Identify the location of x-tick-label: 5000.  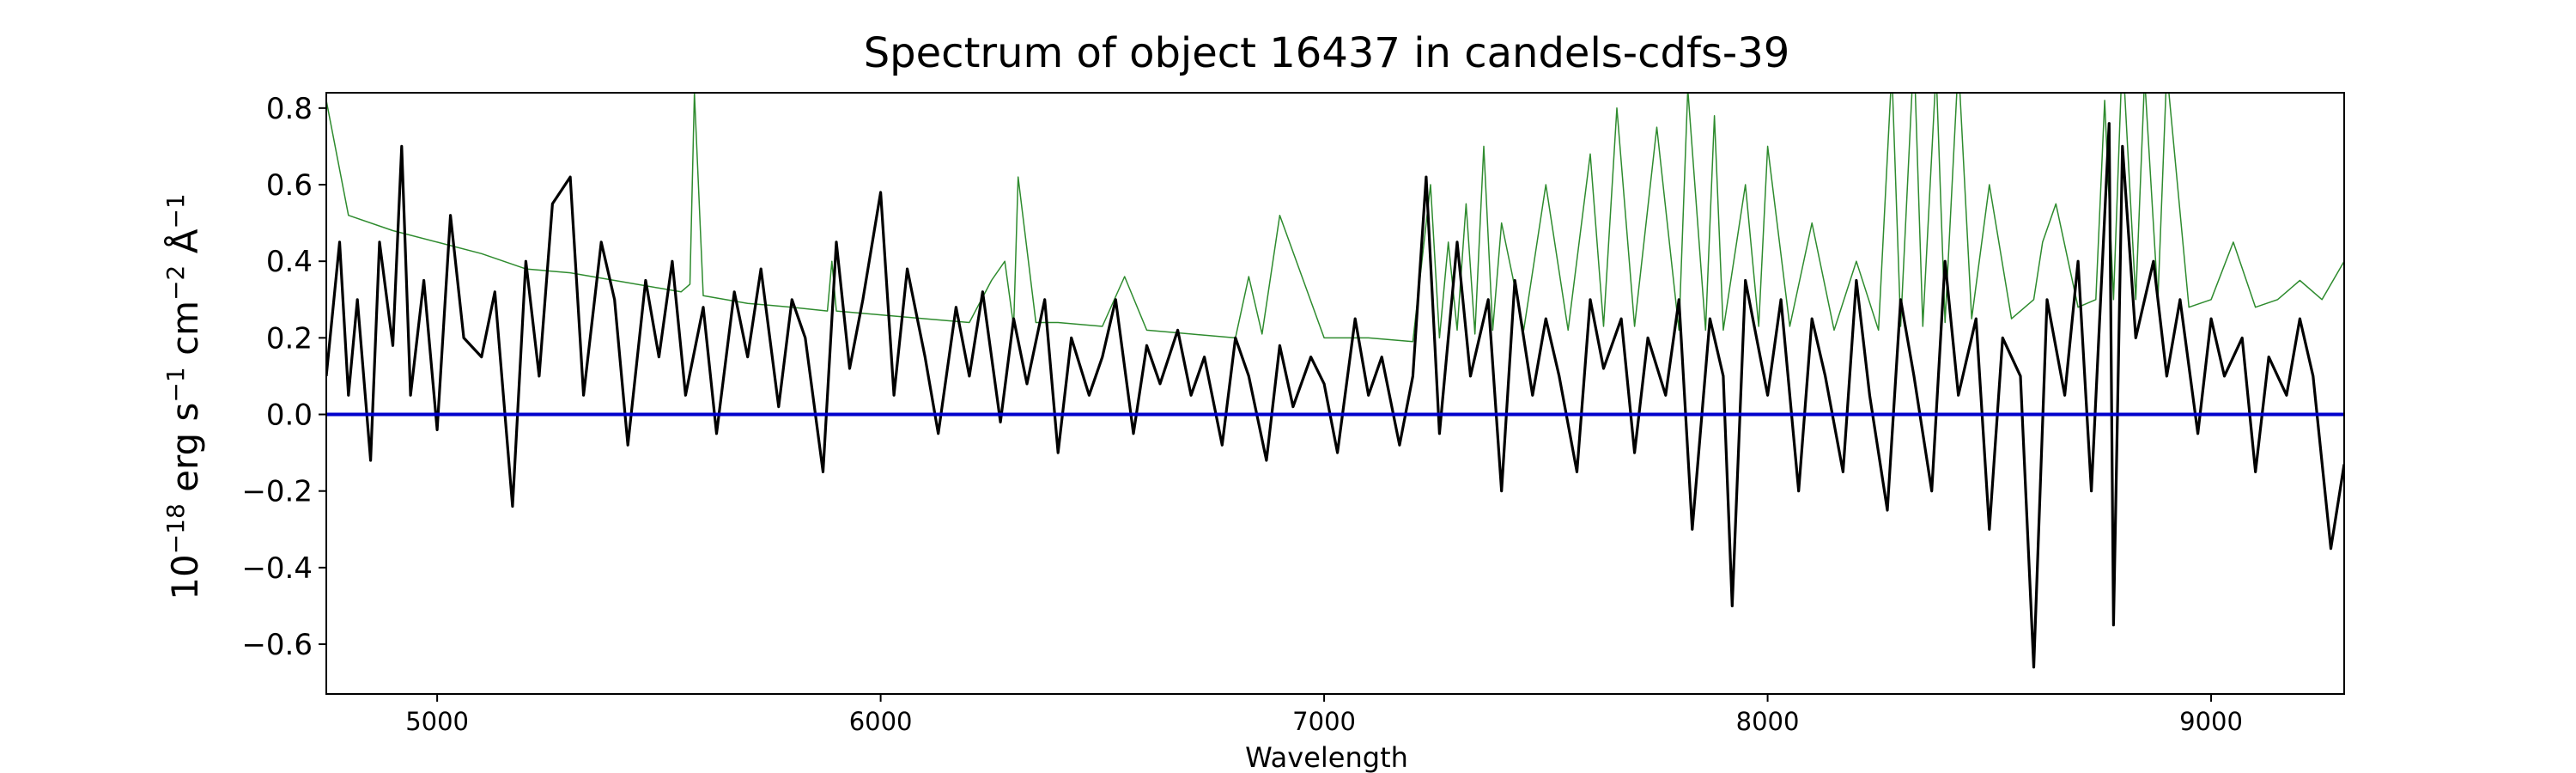
(437, 721).